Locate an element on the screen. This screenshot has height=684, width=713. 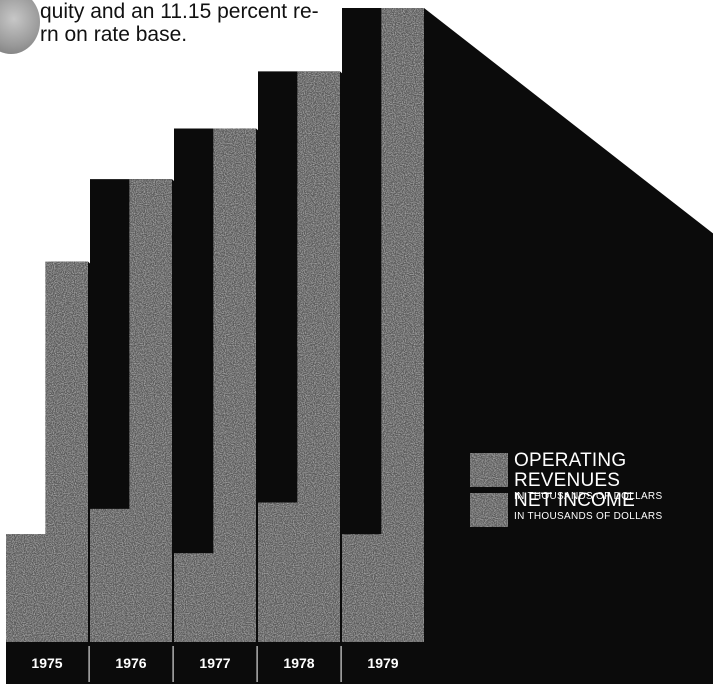
year-label-1975: 1975 is located at coordinates (46, 663).